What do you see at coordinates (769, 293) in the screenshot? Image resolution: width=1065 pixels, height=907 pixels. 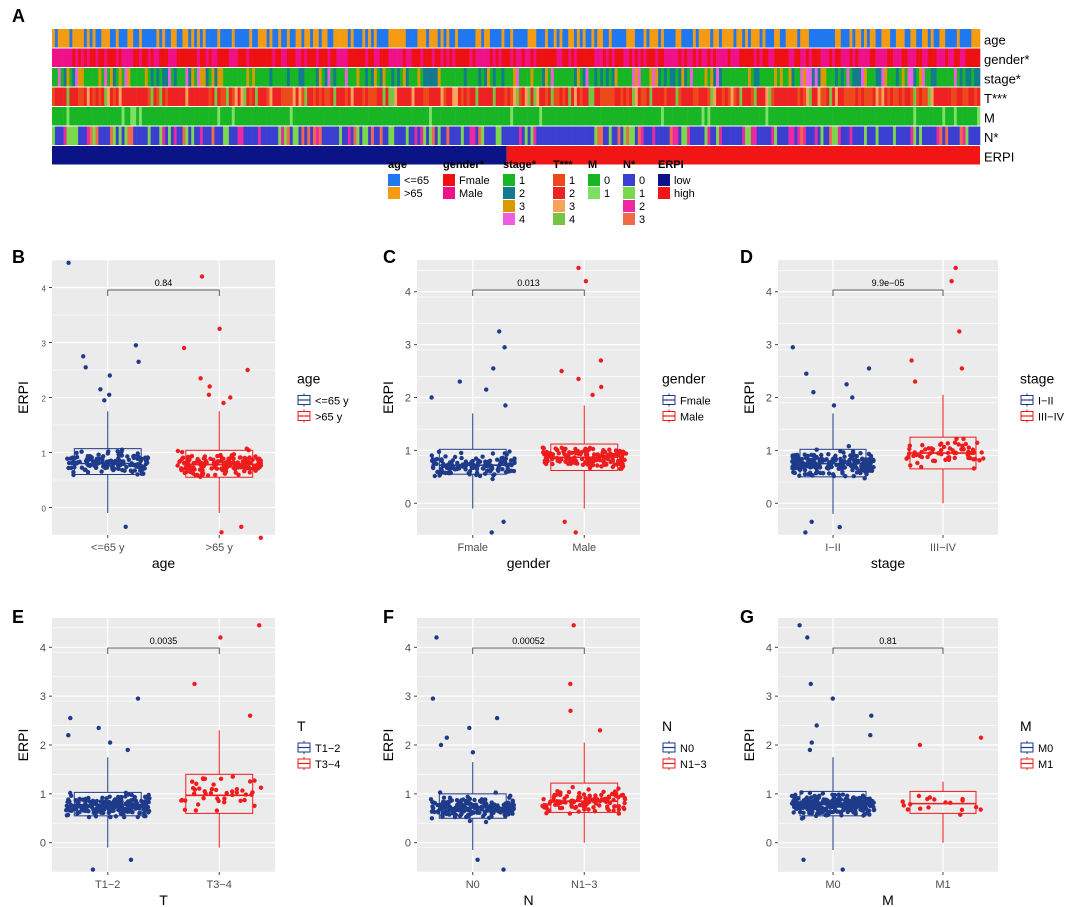 I see `y-tick-label: 4` at bounding box center [769, 293].